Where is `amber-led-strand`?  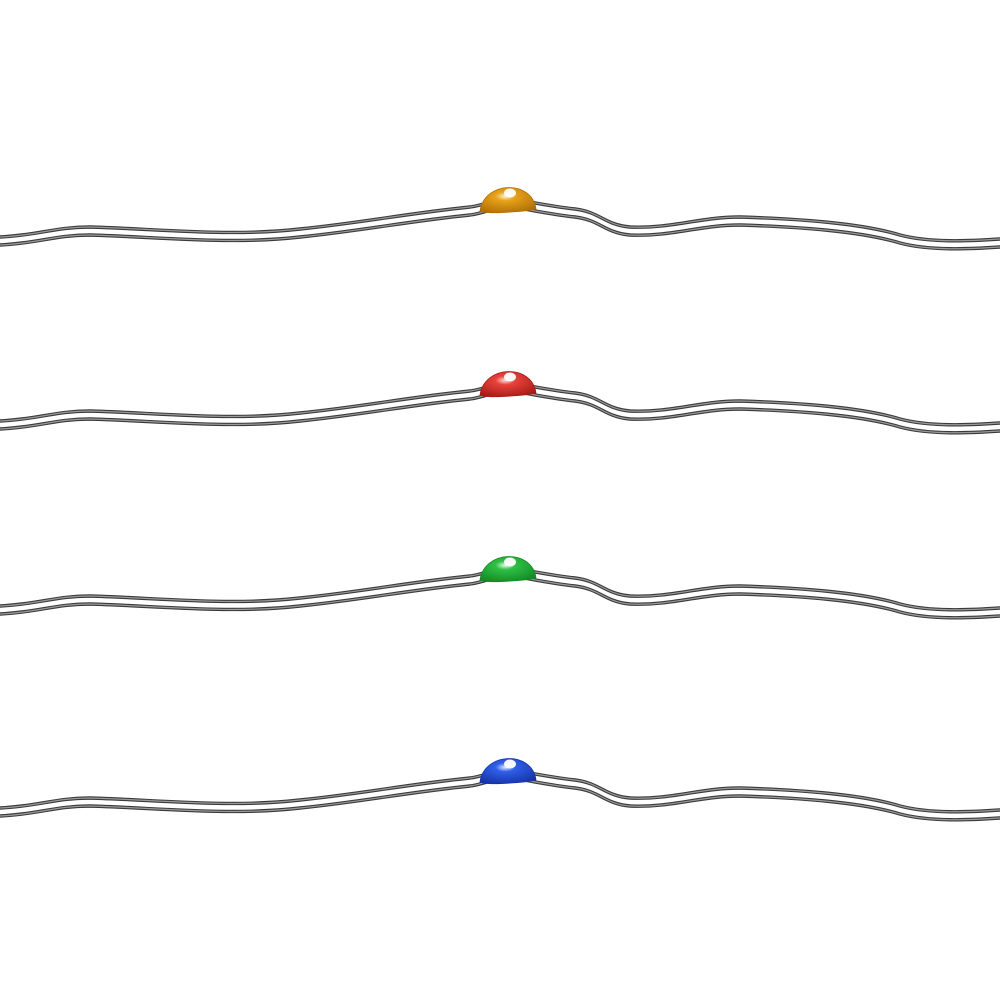
amber-led-strand is located at coordinates (500, 219).